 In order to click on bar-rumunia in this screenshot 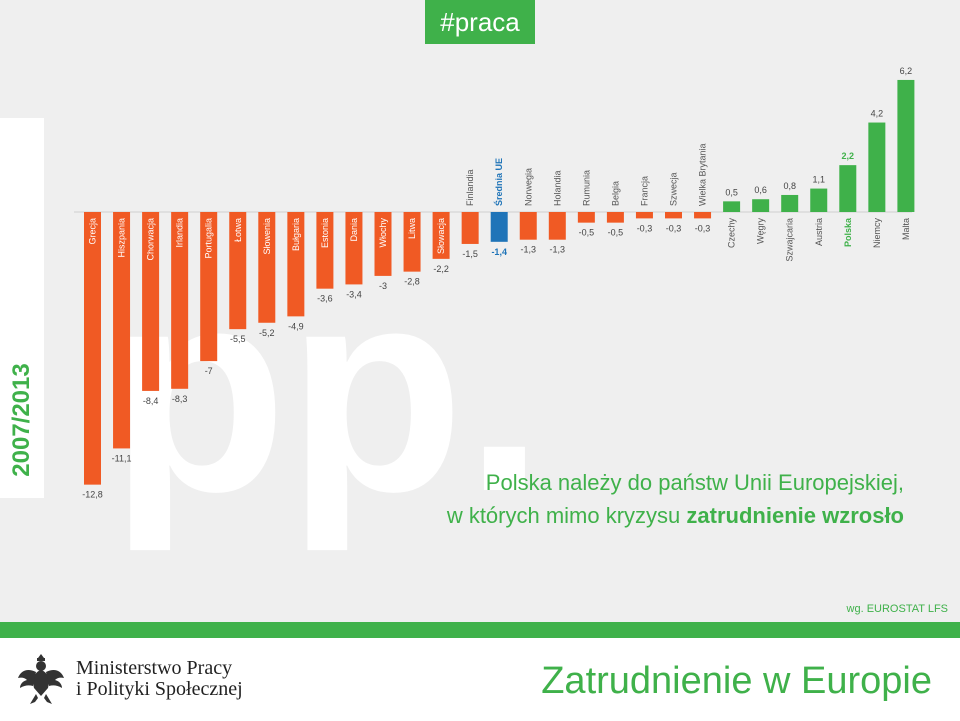, I will do `click(586, 217)`.